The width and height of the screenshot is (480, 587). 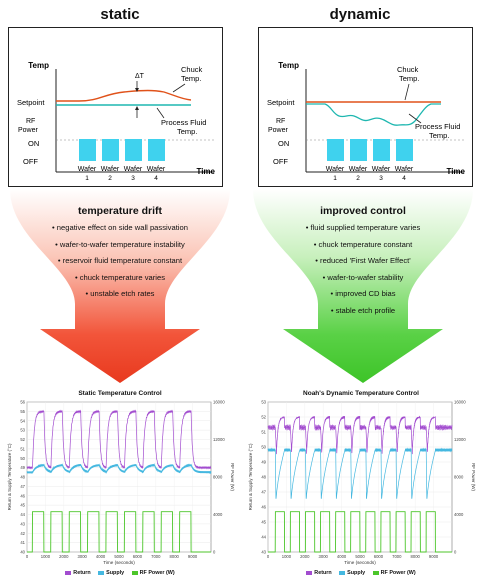 I want to click on y2-tick-label: 0, so click(x=455, y=552).